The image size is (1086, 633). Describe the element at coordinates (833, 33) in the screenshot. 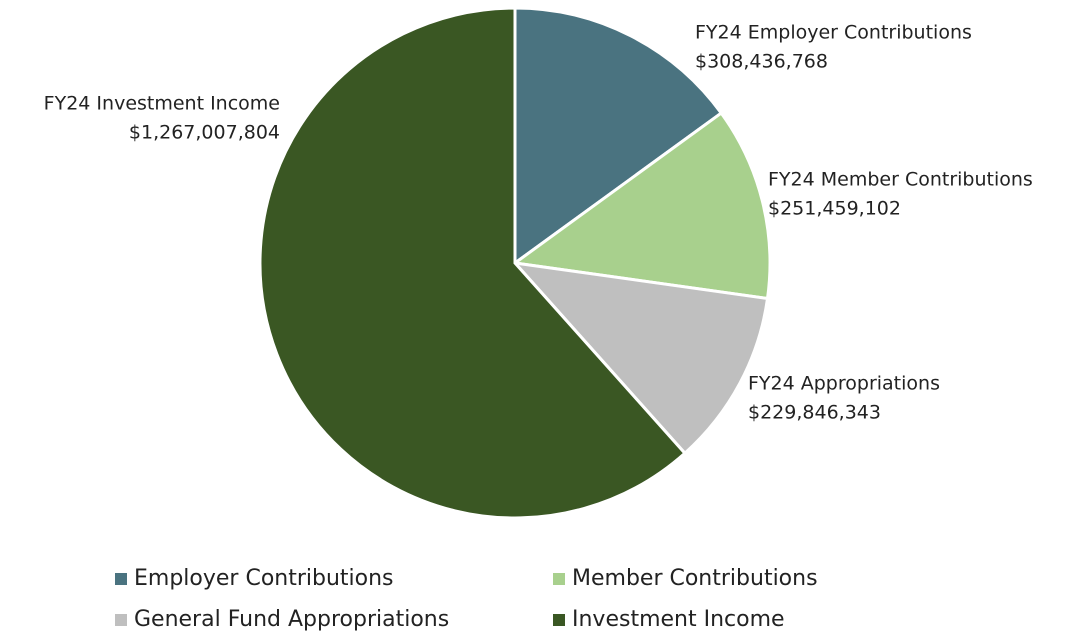

I see `slice-label: FY24 Employer Contributions` at that location.